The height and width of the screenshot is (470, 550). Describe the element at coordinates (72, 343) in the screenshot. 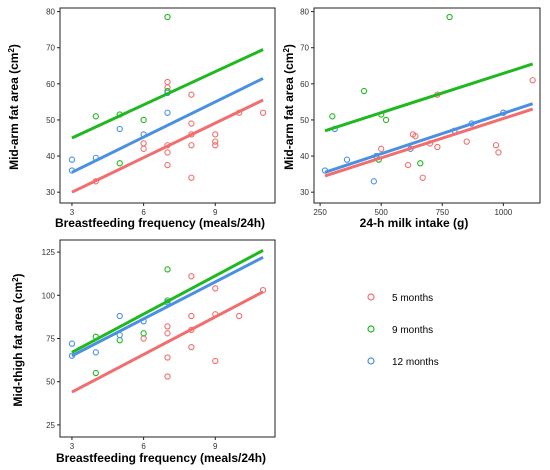

I see `panel-c-point-12-months` at that location.